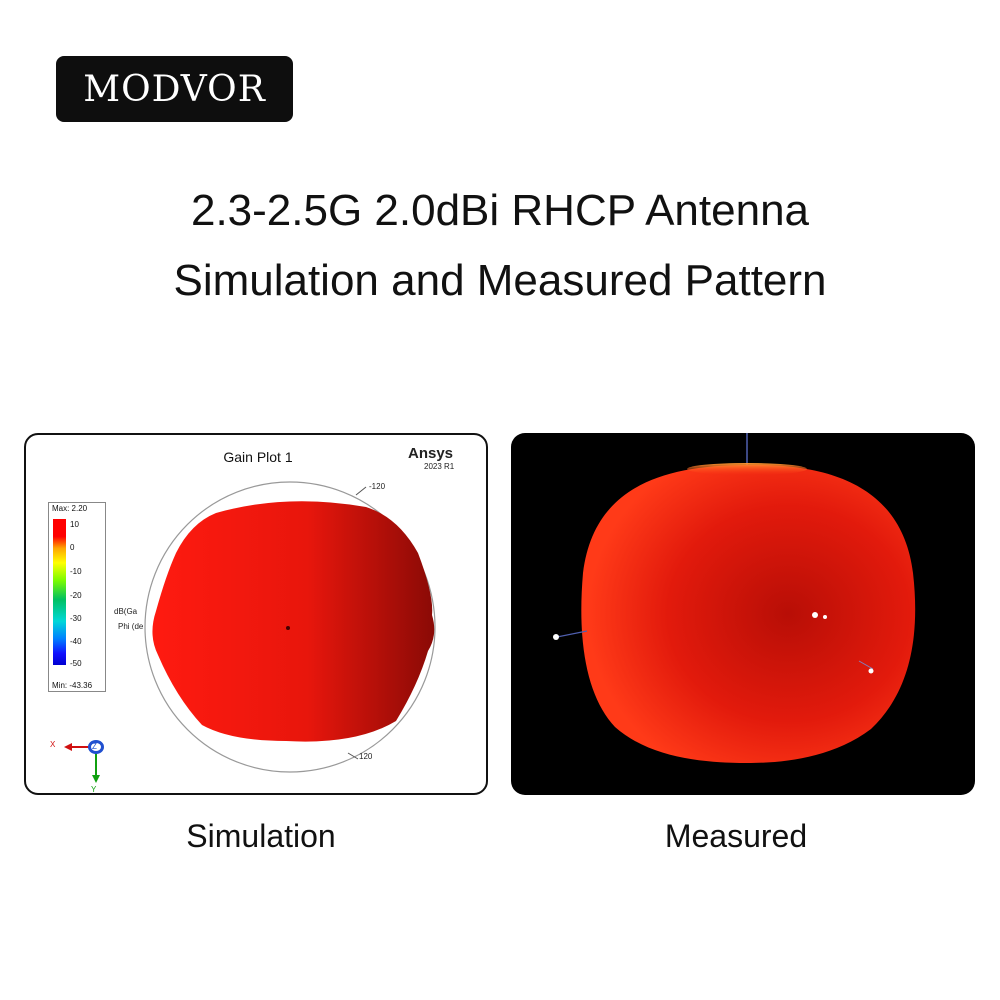 The height and width of the screenshot is (1000, 1000). What do you see at coordinates (53, 744) in the screenshot?
I see `axis-x-label: X` at bounding box center [53, 744].